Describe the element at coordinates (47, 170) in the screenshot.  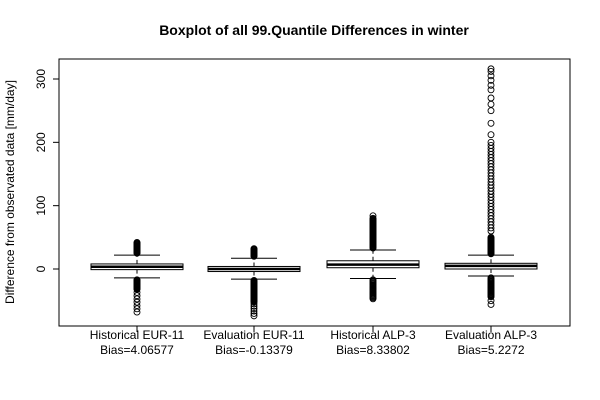
I see `y-axis: 0 100 200 300` at that location.